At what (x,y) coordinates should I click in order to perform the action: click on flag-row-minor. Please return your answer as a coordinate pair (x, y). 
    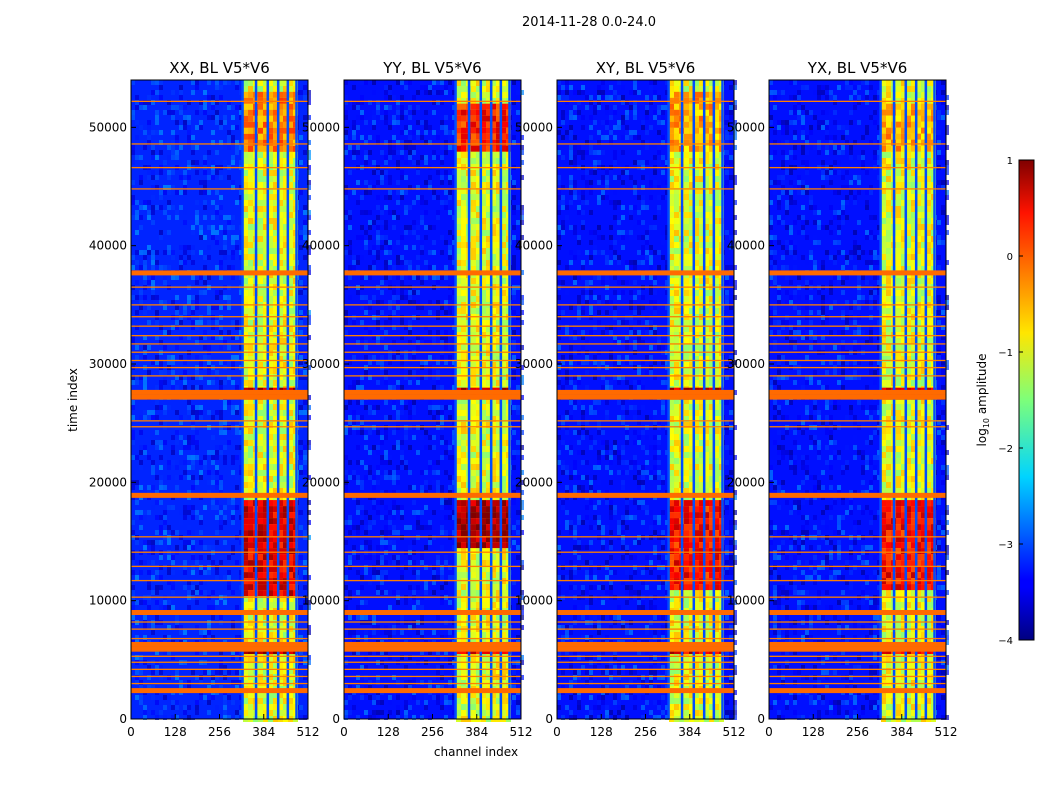
    Looking at the image, I should click on (219, 144).